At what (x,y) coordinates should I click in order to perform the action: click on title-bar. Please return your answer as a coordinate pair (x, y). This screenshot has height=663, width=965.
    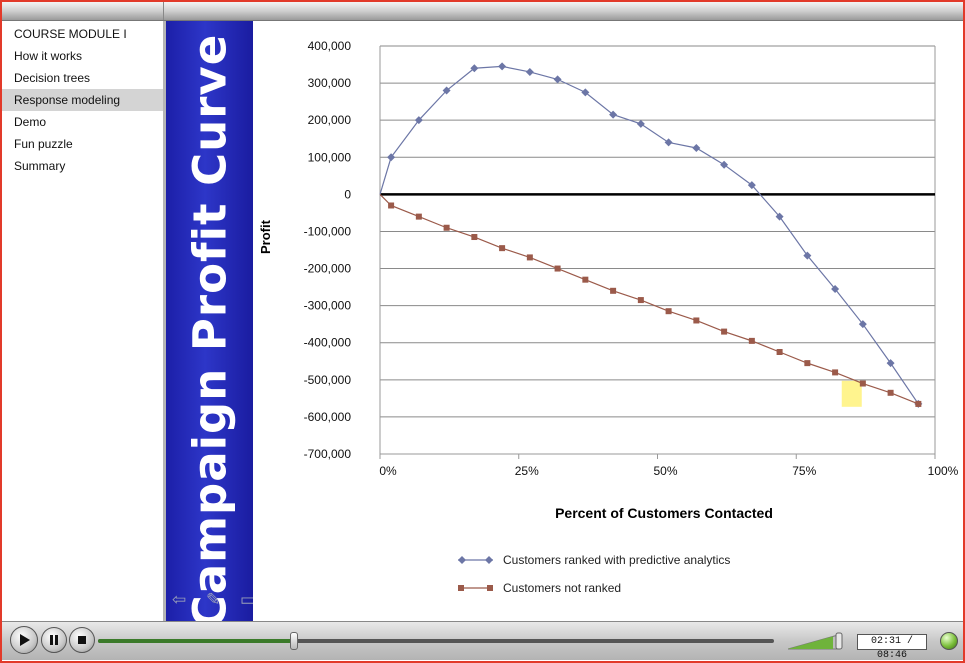
    Looking at the image, I should click on (482, 11).